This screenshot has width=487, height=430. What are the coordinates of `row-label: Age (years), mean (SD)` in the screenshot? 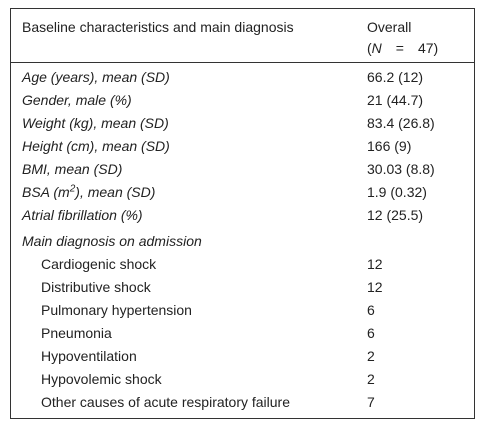 It's located at (96, 77).